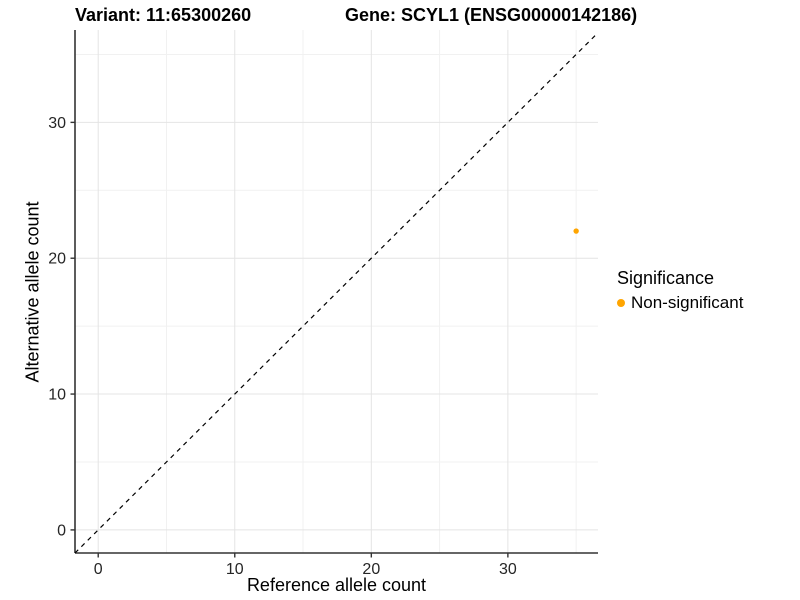 The image size is (800, 600). What do you see at coordinates (576, 231) in the screenshot?
I see `data-point` at bounding box center [576, 231].